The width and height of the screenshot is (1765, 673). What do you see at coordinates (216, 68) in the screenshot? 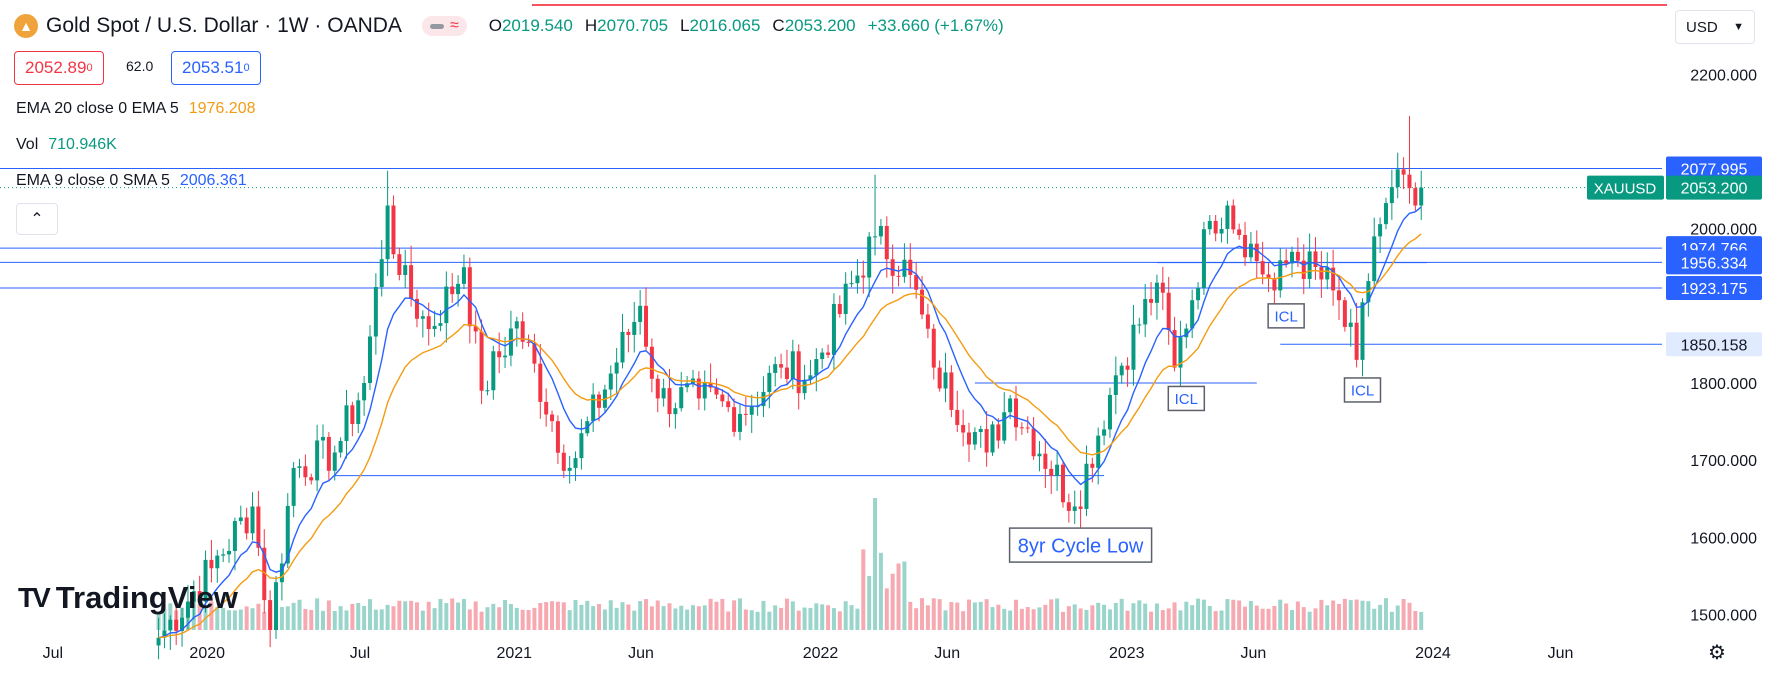
I see `buy-button: 2053.51 0` at bounding box center [216, 68].